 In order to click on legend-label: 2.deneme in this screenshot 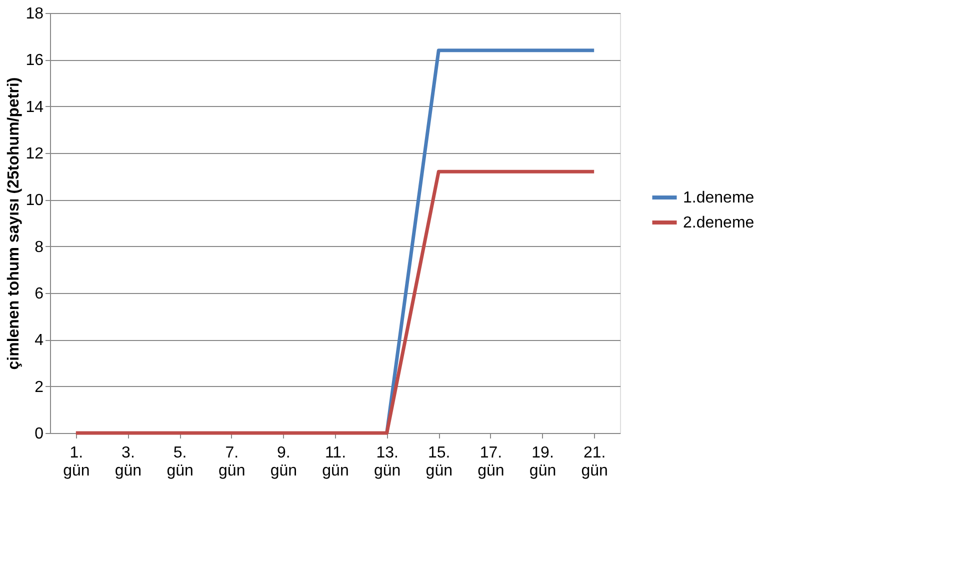, I will do `click(718, 223)`.